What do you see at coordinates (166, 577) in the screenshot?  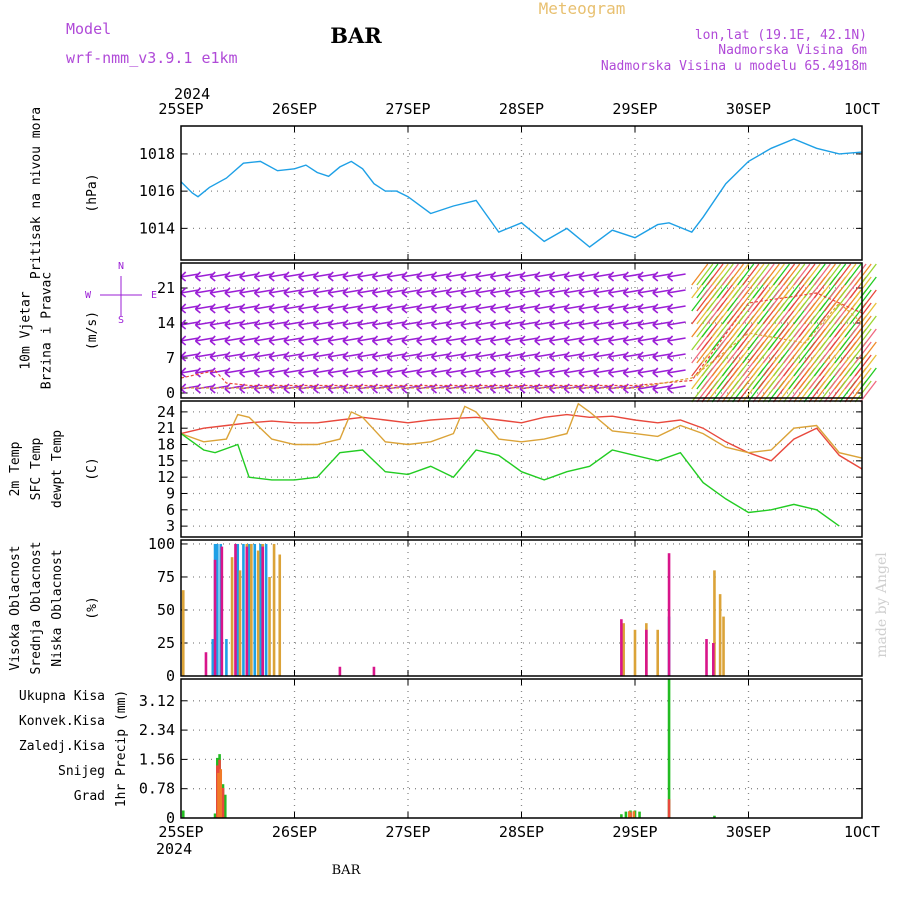 I see `y-tick-label: 75` at bounding box center [166, 577].